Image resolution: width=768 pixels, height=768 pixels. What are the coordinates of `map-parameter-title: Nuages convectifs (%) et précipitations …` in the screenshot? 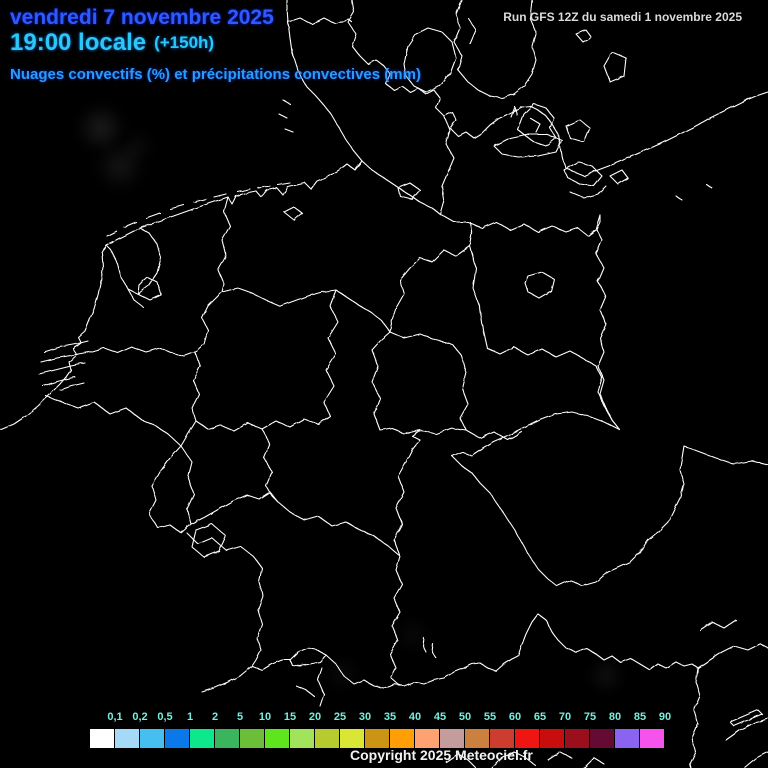 It's located at (215, 74).